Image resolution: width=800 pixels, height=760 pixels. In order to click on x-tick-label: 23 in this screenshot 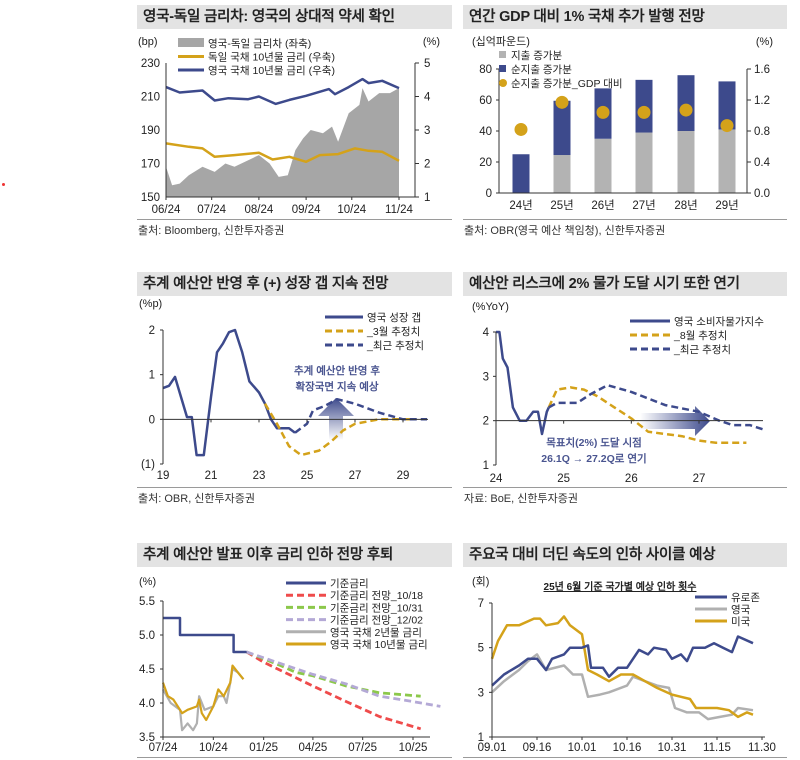, I will do `click(259, 476)`.